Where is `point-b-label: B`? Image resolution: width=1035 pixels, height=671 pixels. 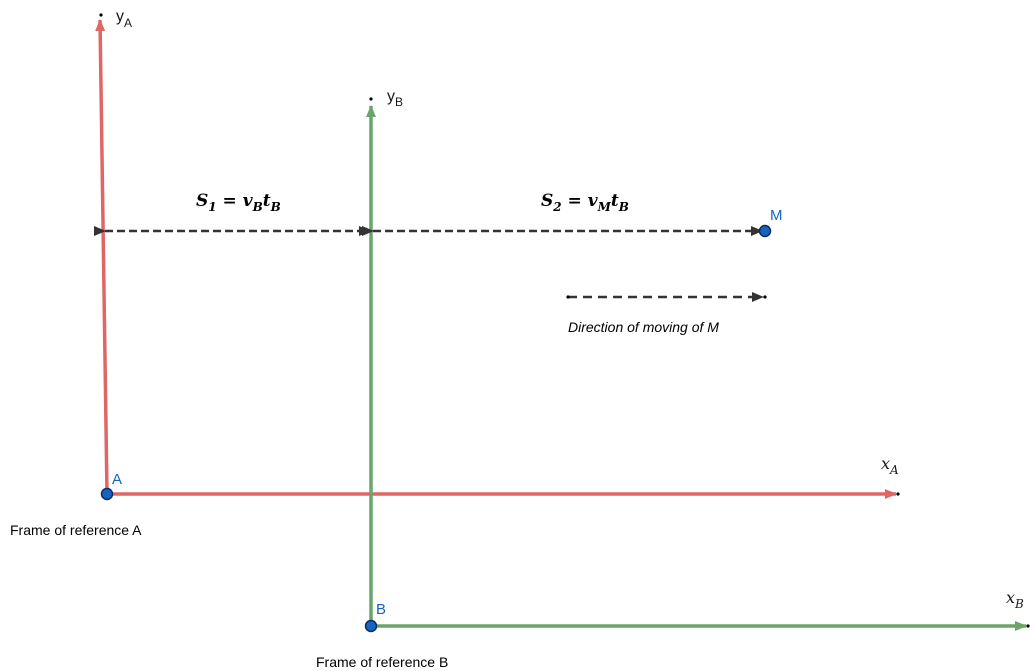 point-b-label: B is located at coordinates (381, 609).